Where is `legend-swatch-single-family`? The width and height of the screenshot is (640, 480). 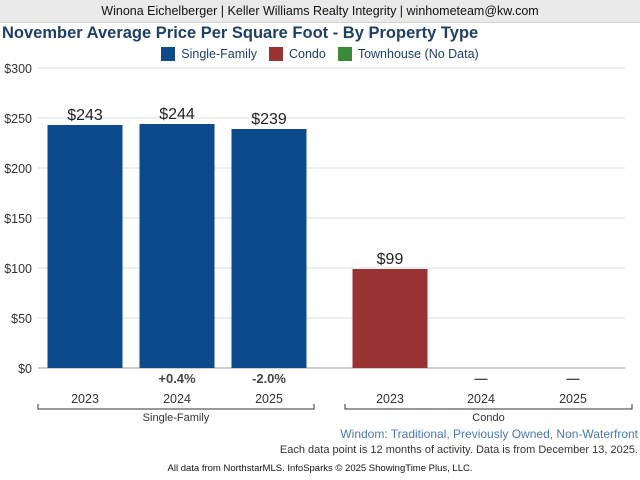 legend-swatch-single-family is located at coordinates (168, 54).